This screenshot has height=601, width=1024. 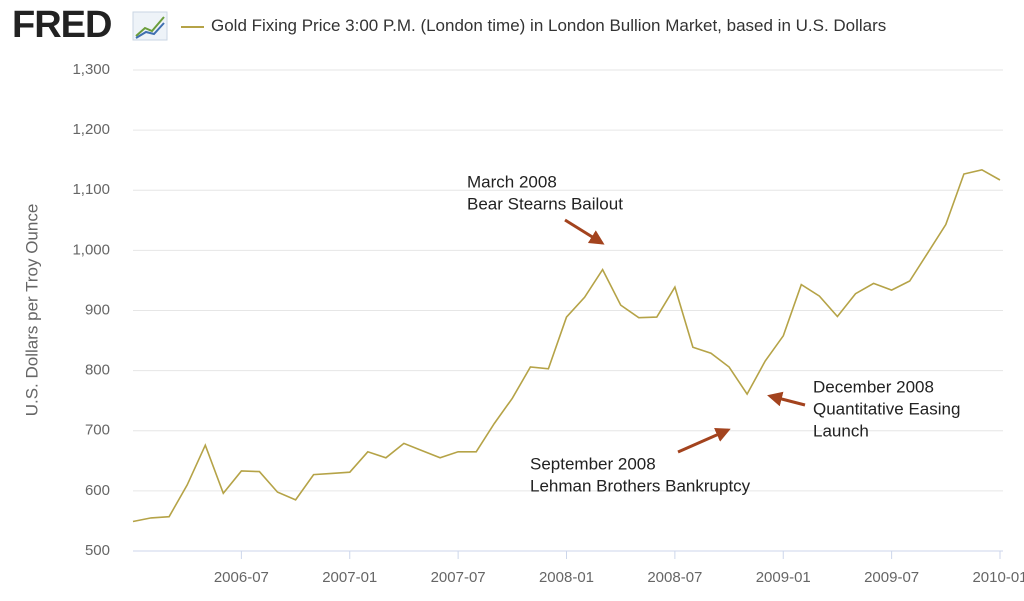 I want to click on x-tick-label: 2009-01, so click(x=783, y=577).